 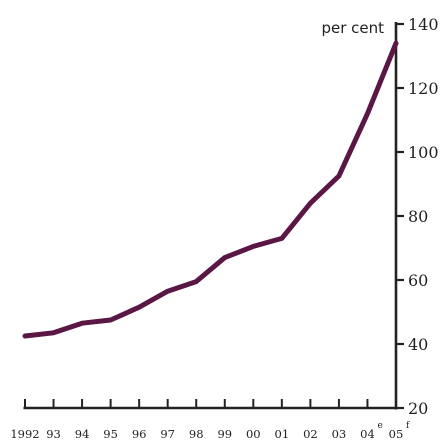 I want to click on x-tick-label: 97, so click(x=167, y=433).